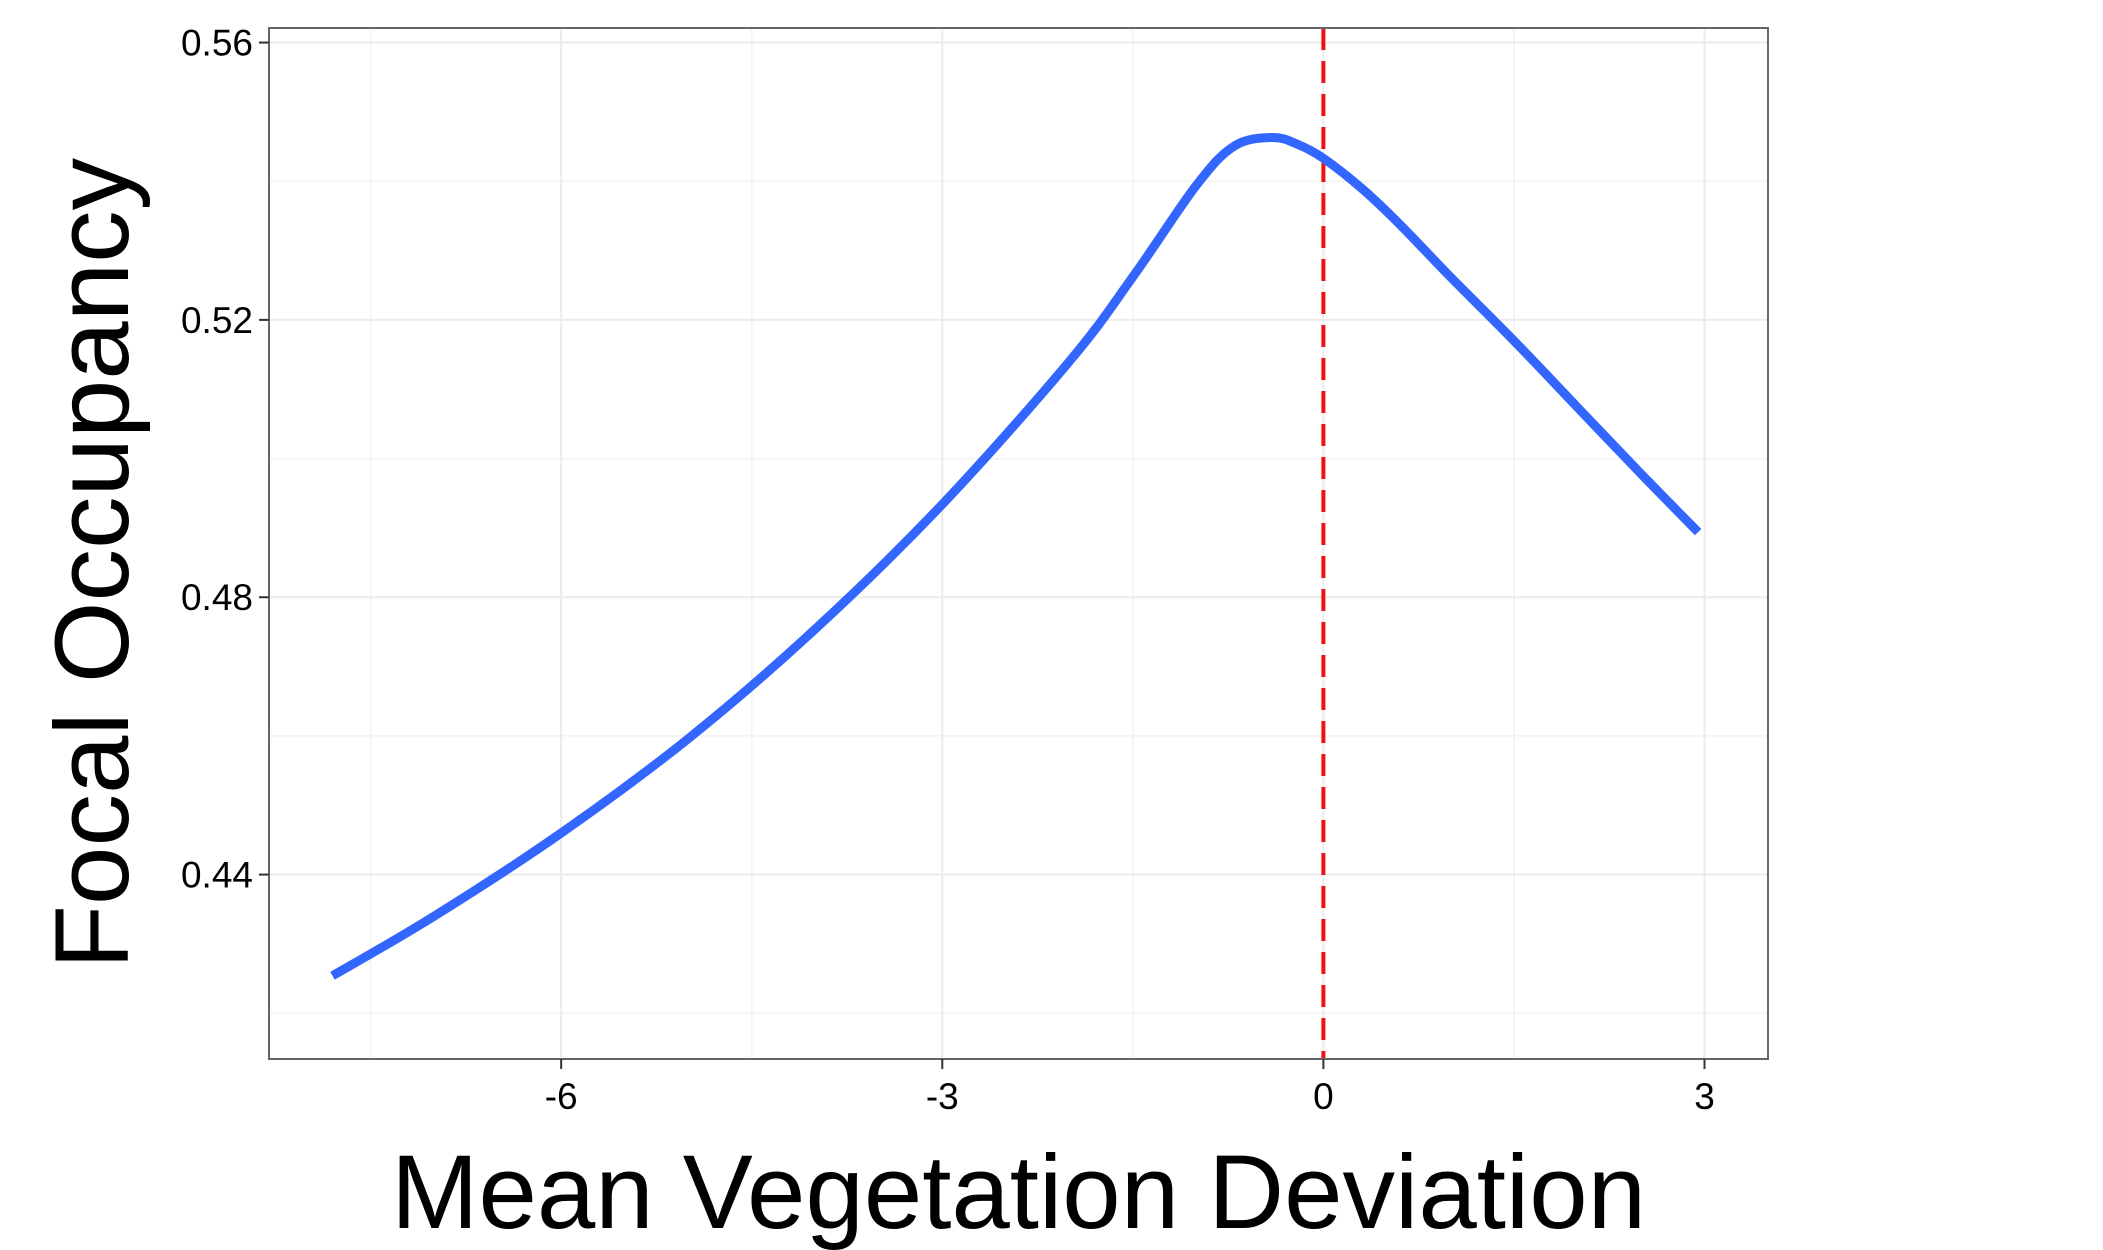 This screenshot has height=1250, width=2103. What do you see at coordinates (217, 597) in the screenshot?
I see `y-tick-label: 0.48` at bounding box center [217, 597].